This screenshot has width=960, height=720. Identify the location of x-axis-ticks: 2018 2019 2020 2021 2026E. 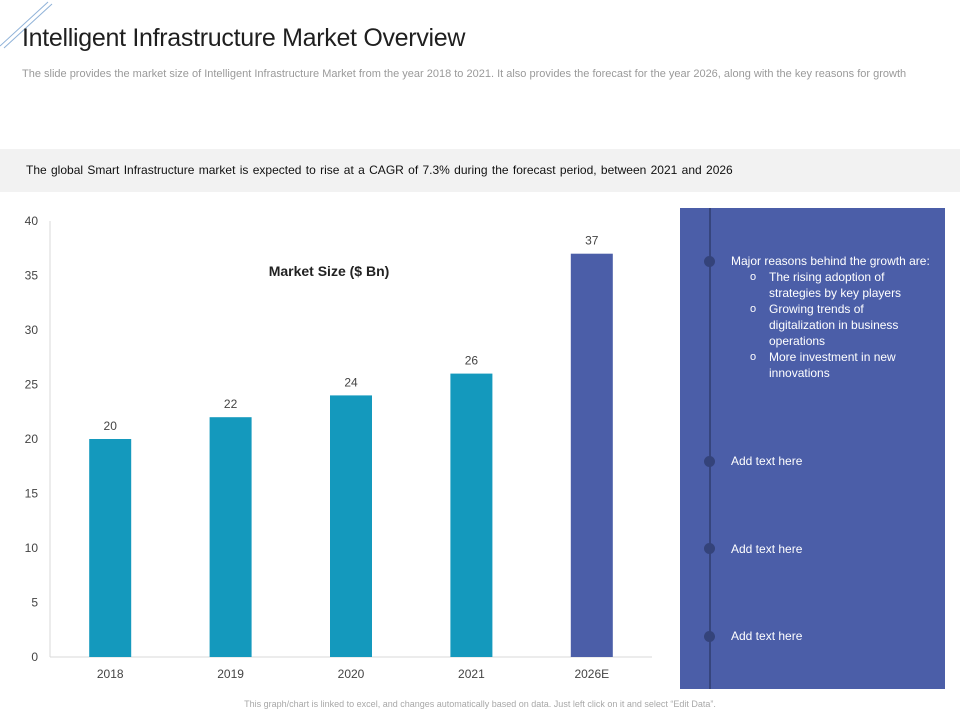
(353, 674).